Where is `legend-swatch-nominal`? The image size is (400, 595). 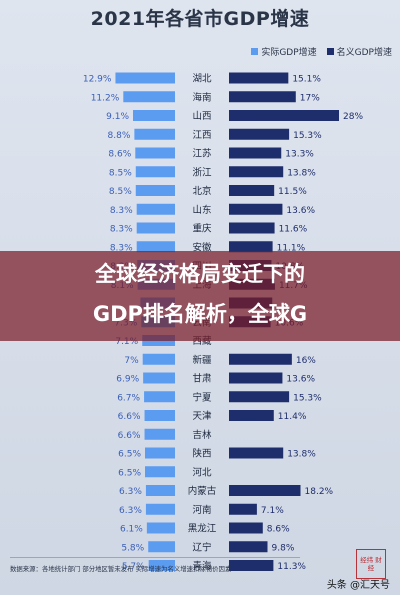
legend-swatch-nominal is located at coordinates (330, 51).